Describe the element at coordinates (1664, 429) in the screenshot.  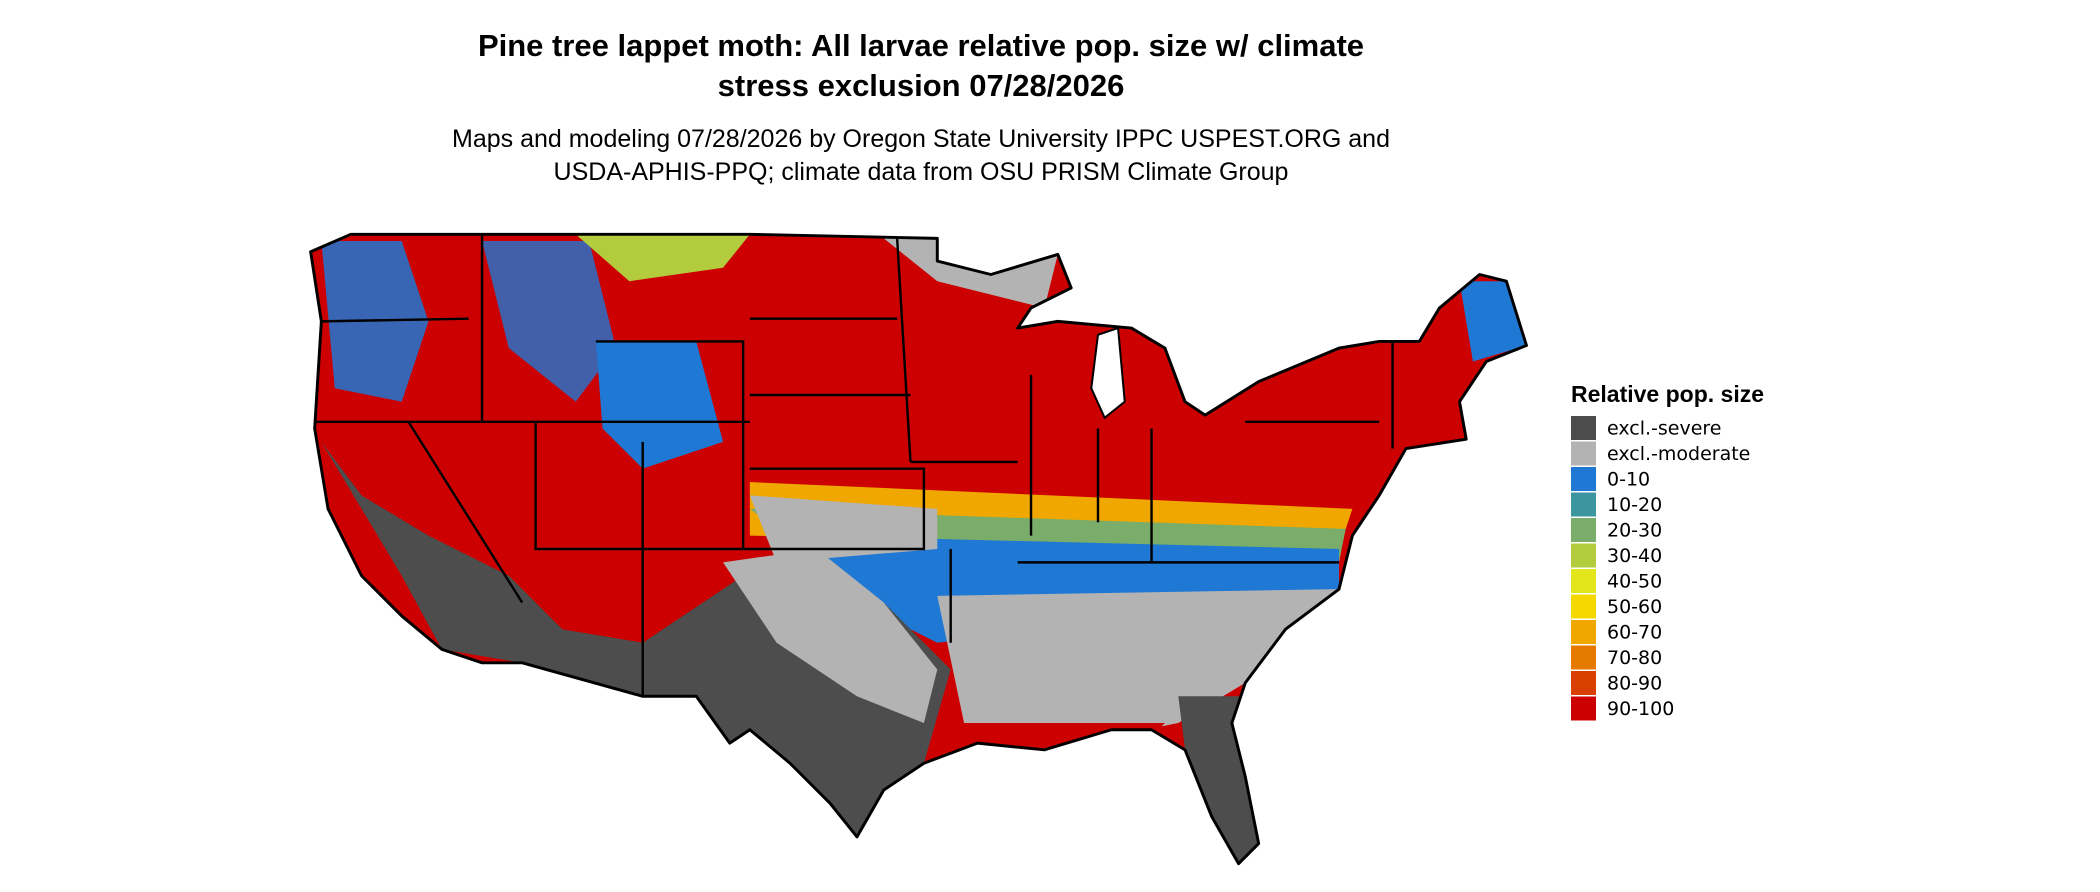
I see `legend-label: excl.-severe` at that location.